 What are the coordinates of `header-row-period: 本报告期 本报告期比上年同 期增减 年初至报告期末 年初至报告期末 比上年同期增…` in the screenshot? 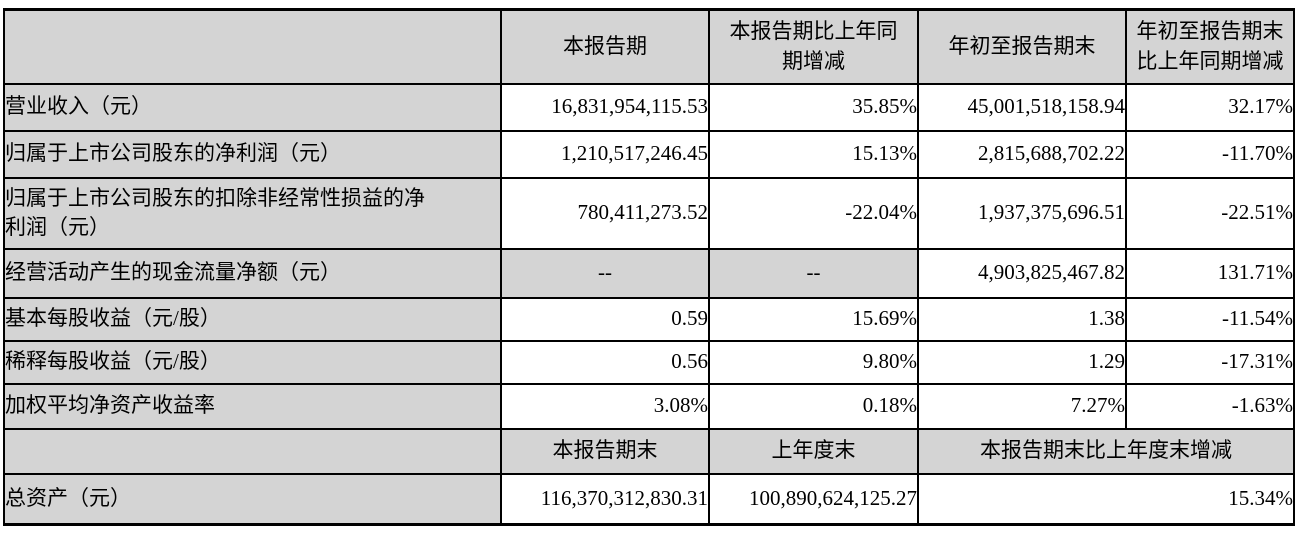 It's located at (649, 46).